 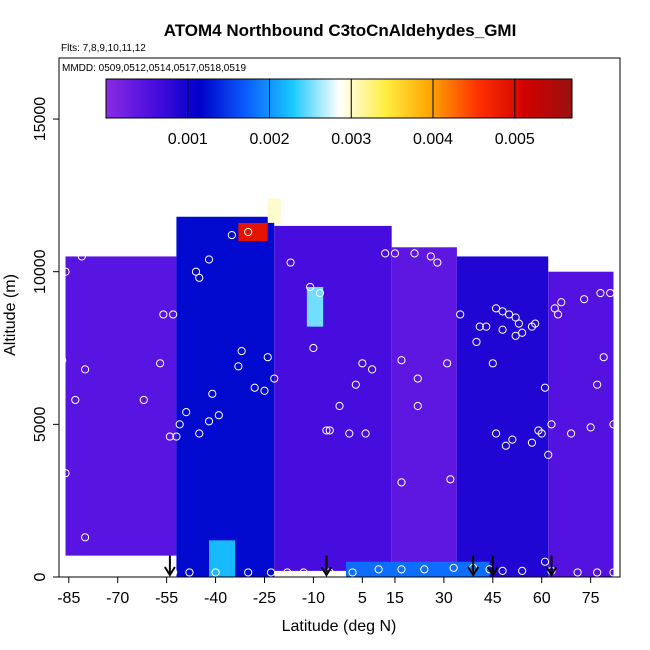 I want to click on x-tick-label: -40, so click(x=215, y=598).